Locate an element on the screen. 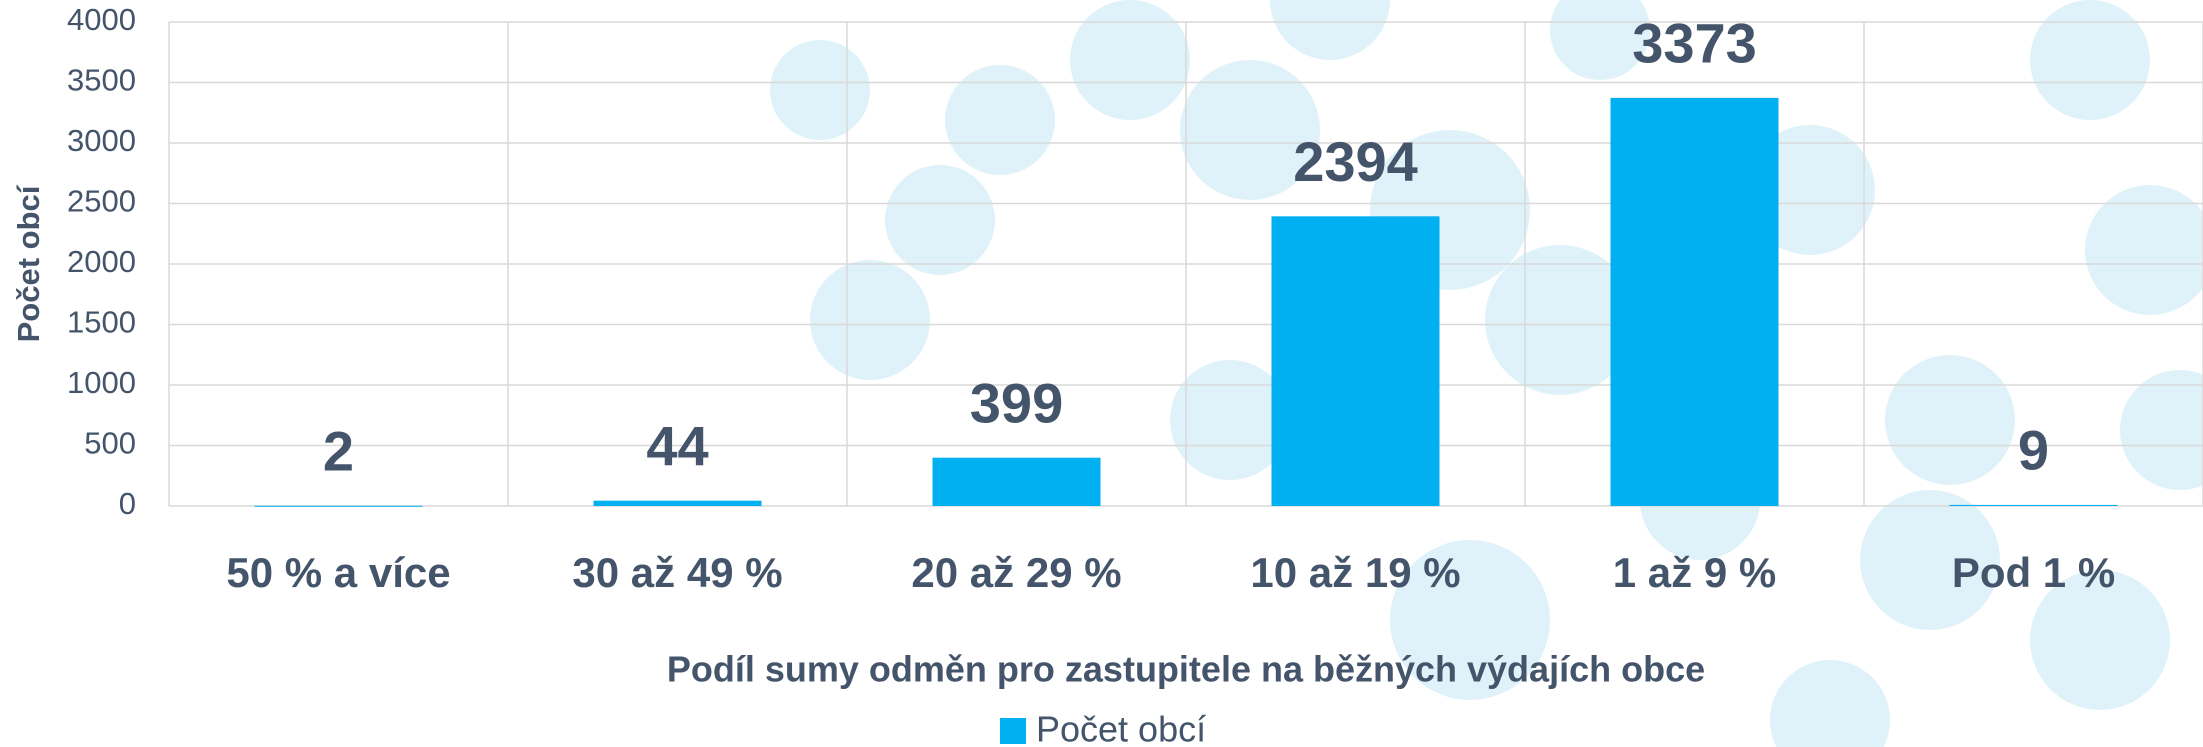 The image size is (2203, 747). data-label: 2 is located at coordinates (338, 451).